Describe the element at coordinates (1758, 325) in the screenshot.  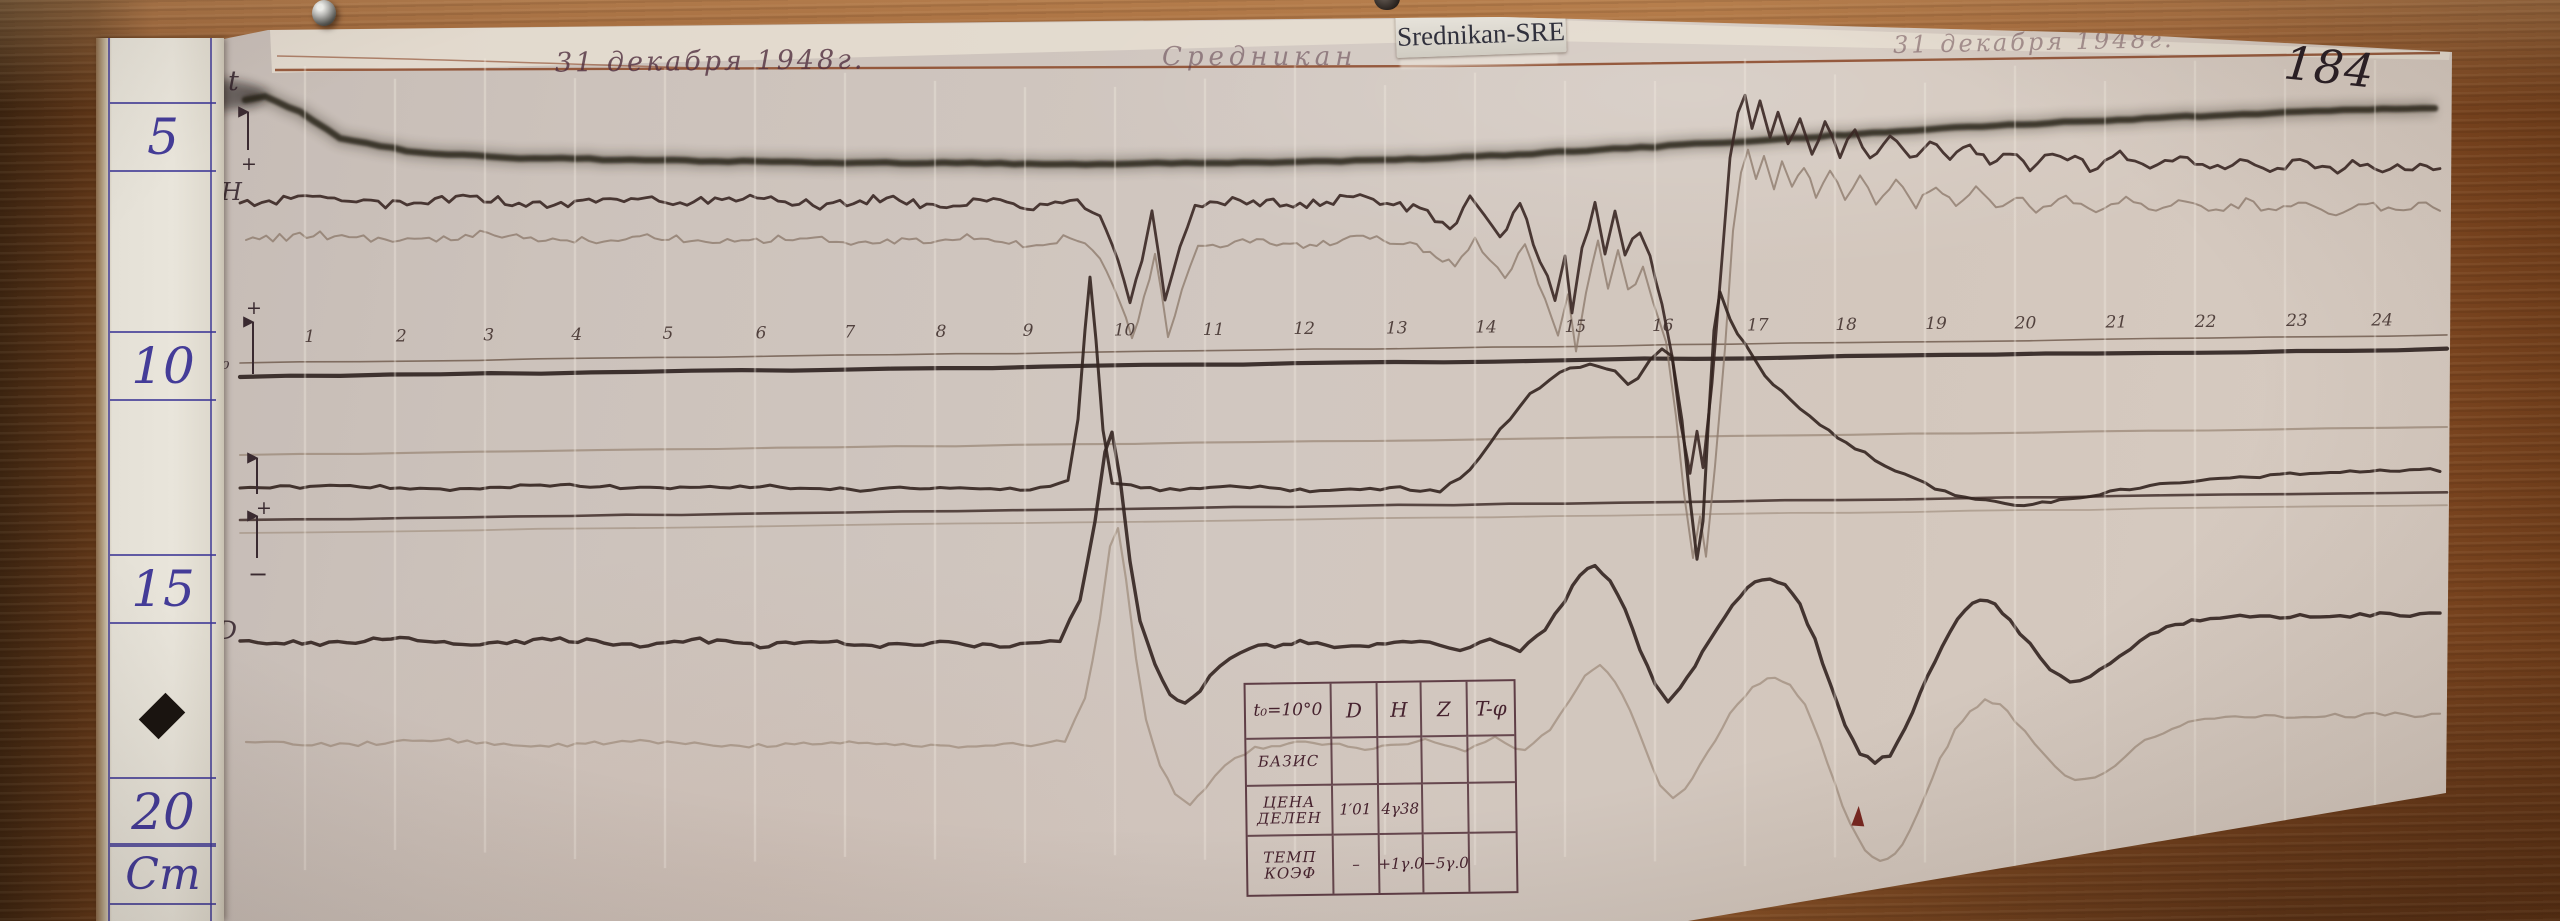
I see `hour-label: 17` at that location.